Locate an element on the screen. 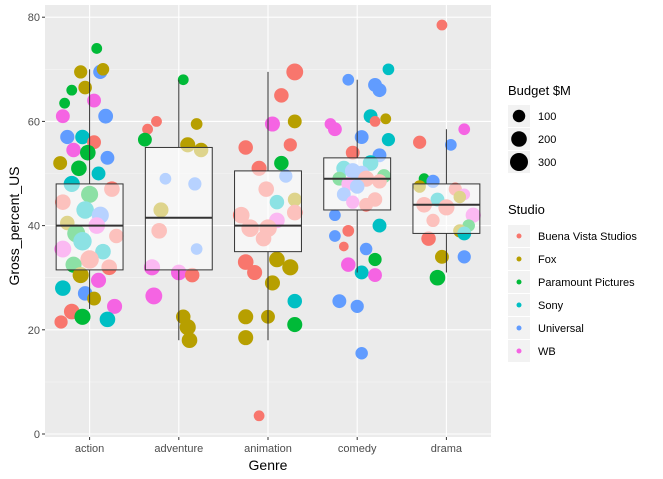  boxplot-action is located at coordinates (89, 189).